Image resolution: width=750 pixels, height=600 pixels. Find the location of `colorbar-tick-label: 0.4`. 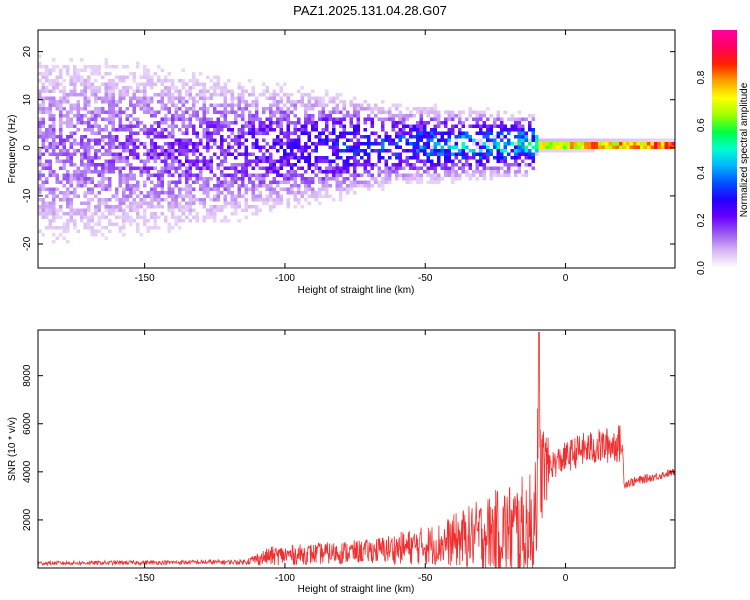

colorbar-tick-label: 0.4 is located at coordinates (701, 172).